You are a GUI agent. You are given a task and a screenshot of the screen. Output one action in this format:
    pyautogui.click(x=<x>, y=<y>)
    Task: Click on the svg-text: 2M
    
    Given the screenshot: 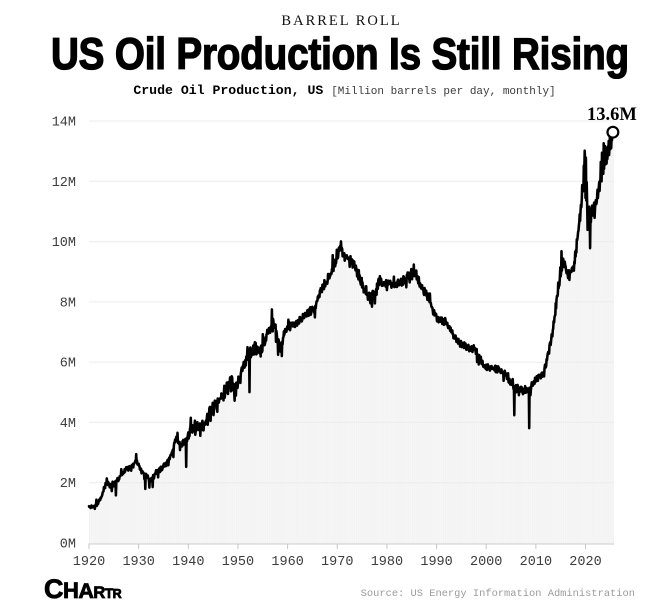 What is the action you would take?
    pyautogui.click(x=68, y=484)
    